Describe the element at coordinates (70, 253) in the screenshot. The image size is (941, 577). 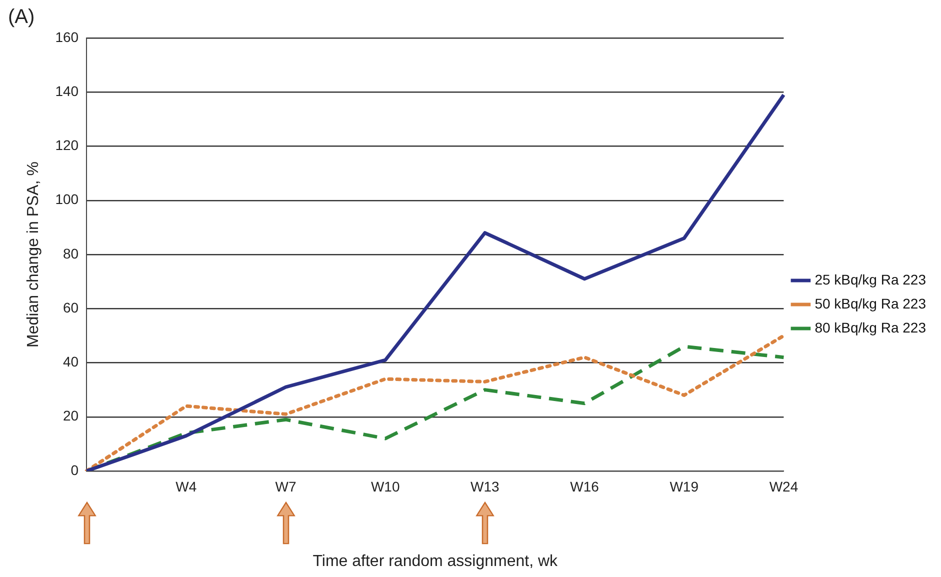
I see `y-tick-label: 80` at that location.